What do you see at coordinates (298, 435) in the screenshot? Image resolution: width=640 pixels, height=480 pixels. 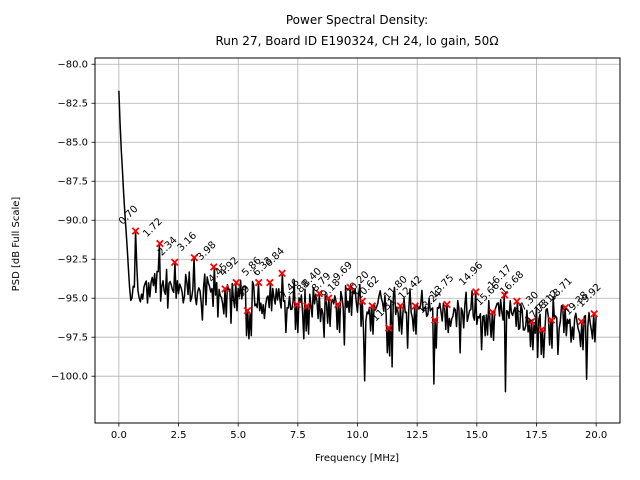 I see `x-tick-label: 7.5` at bounding box center [298, 435].